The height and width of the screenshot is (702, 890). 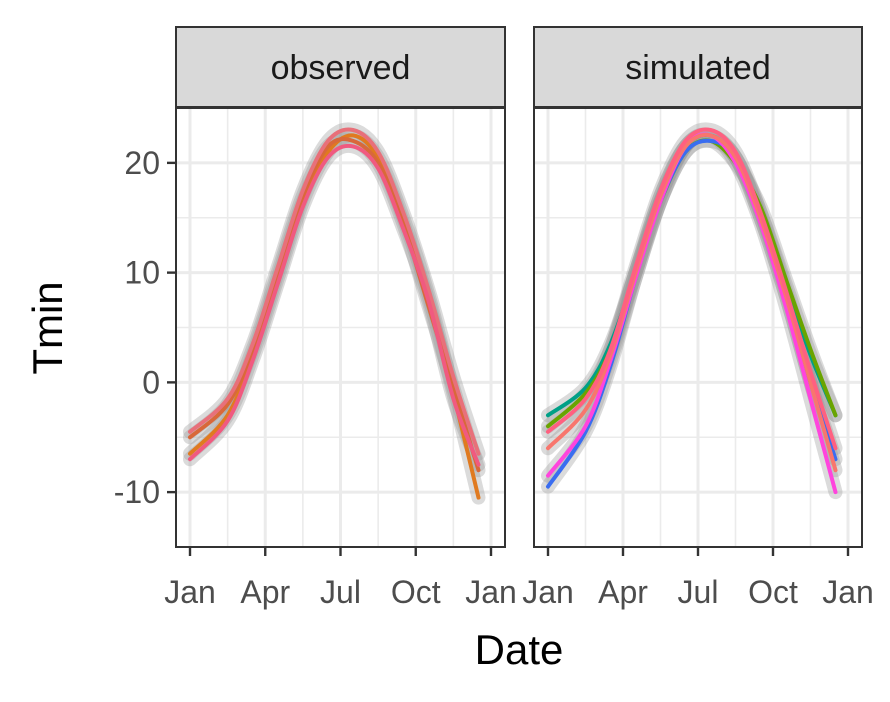 What do you see at coordinates (137, 492) in the screenshot?
I see `y-tick-label: -10` at bounding box center [137, 492].